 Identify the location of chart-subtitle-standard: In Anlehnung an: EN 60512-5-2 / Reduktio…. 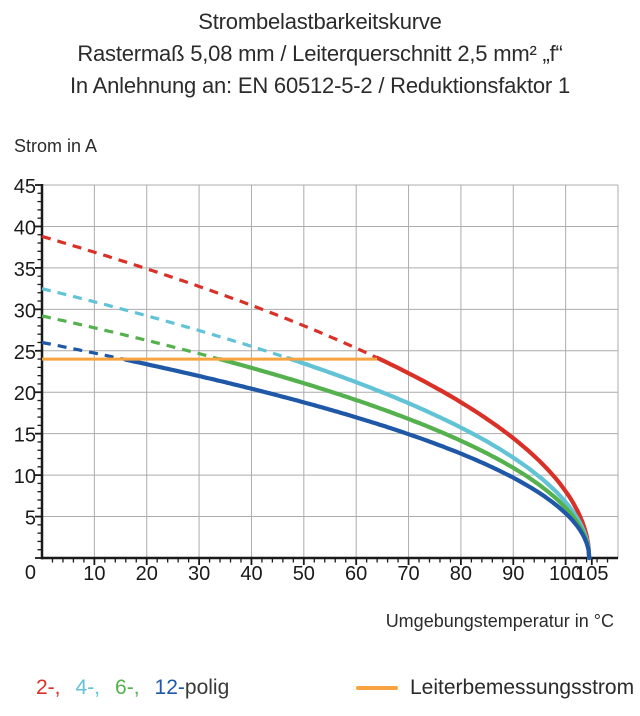
(319, 85).